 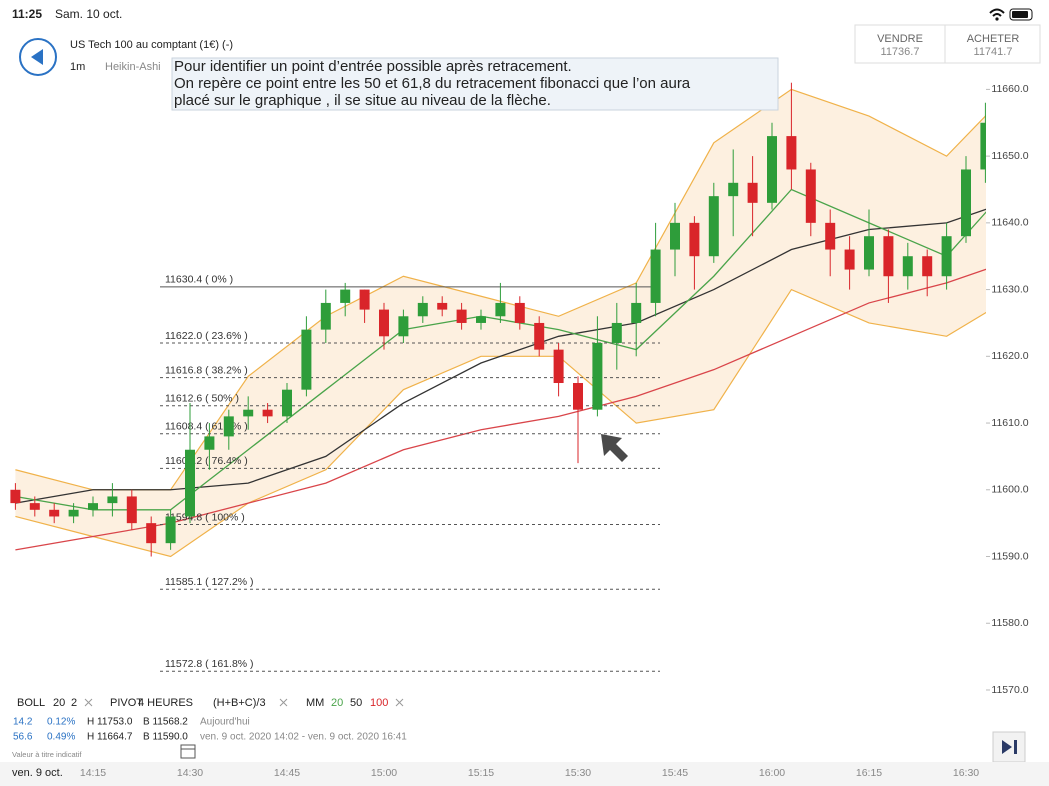 What do you see at coordinates (199, 280) in the screenshot?
I see `fib-label: 11630.4 ( 0% )` at bounding box center [199, 280].